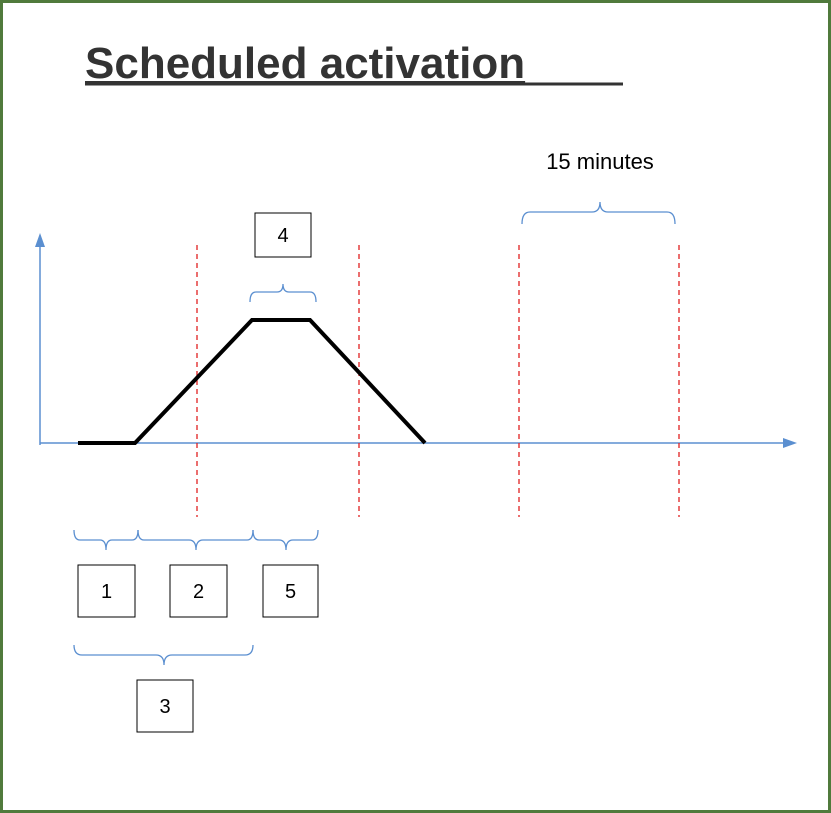 The width and height of the screenshot is (831, 813). I want to click on box: 5, so click(290, 591).